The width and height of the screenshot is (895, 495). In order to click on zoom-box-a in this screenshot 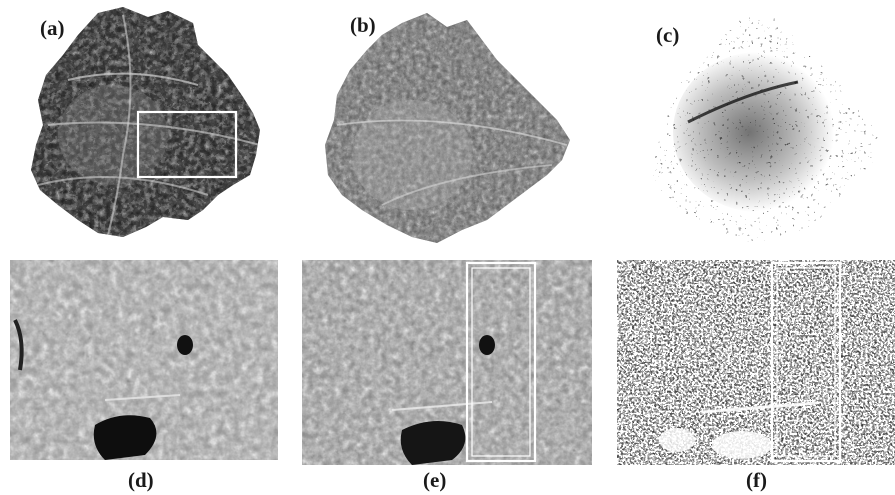, I will do `click(187, 144)`.